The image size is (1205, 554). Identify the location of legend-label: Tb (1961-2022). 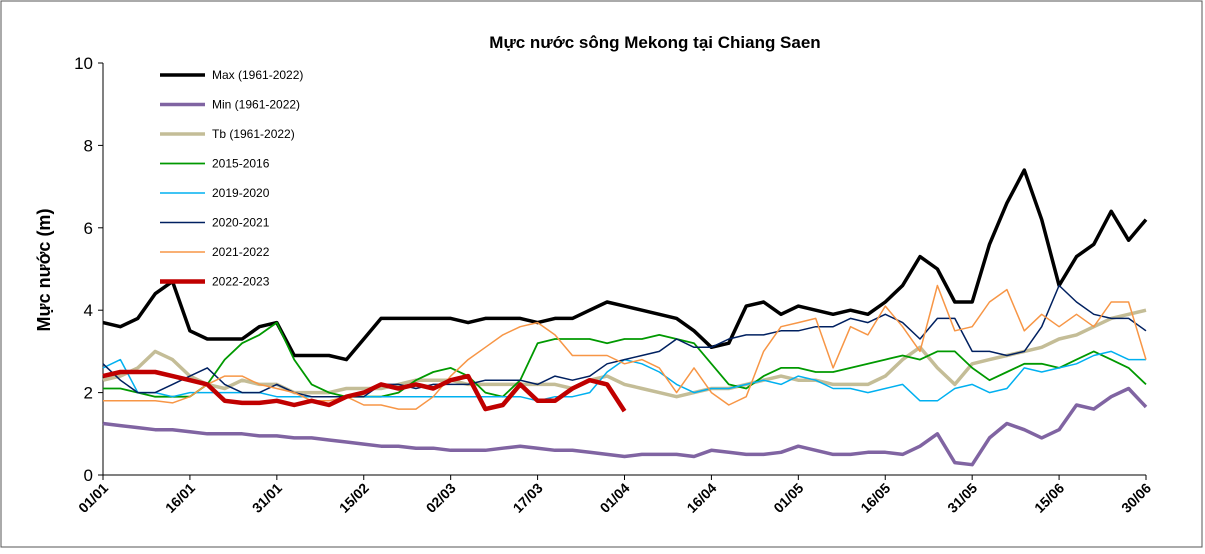
(253, 134).